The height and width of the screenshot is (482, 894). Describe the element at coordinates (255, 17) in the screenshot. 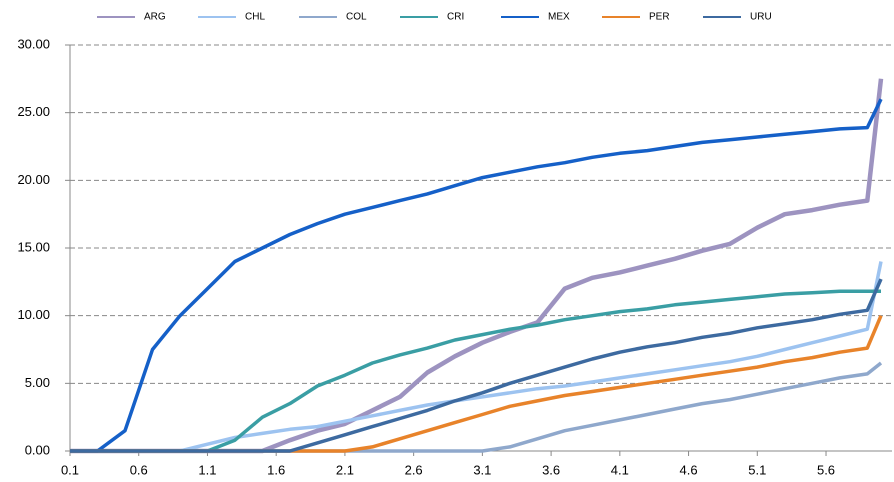

I see `legend-label: CHL` at that location.